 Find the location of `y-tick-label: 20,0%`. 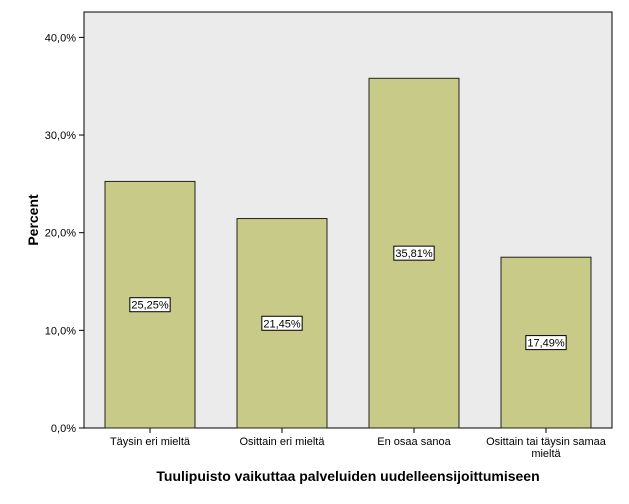

y-tick-label: 20,0% is located at coordinates (60, 234).